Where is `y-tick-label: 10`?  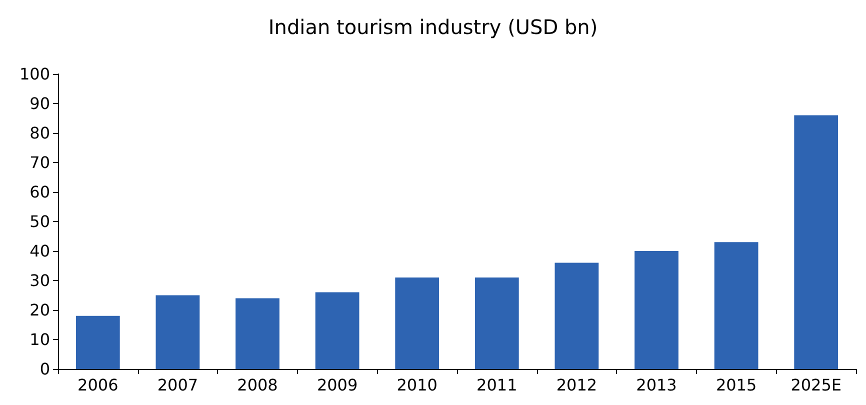 y-tick-label: 10 is located at coordinates (40, 339).